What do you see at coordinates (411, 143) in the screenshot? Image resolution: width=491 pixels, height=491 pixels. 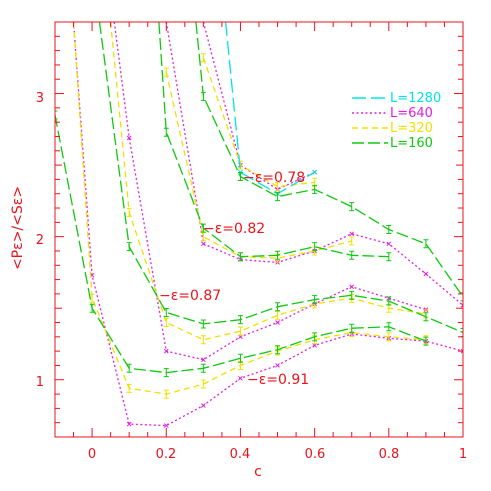 I see `legend-label: L=160` at bounding box center [411, 143].